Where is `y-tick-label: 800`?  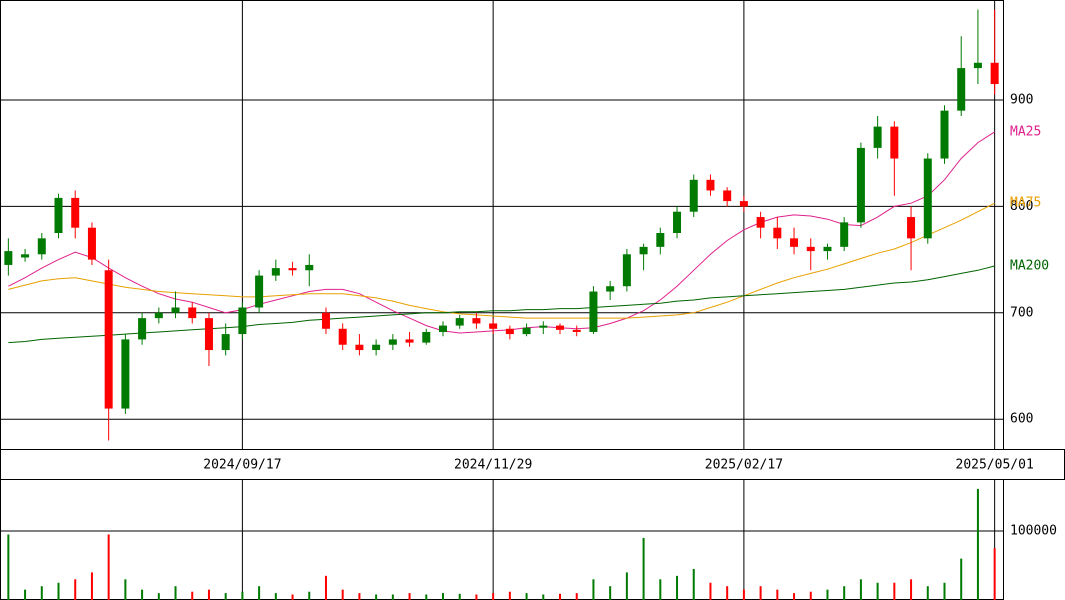 y-tick-label: 800 is located at coordinates (1021, 206).